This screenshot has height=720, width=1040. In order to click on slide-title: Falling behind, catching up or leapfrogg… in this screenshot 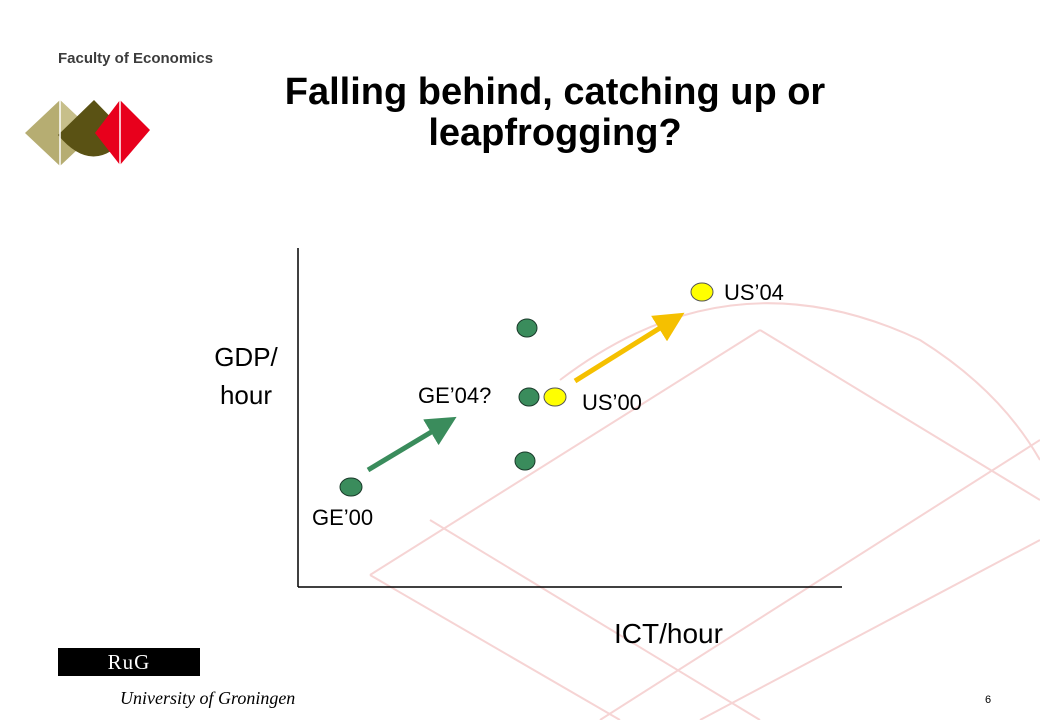, I will do `click(555, 112)`.